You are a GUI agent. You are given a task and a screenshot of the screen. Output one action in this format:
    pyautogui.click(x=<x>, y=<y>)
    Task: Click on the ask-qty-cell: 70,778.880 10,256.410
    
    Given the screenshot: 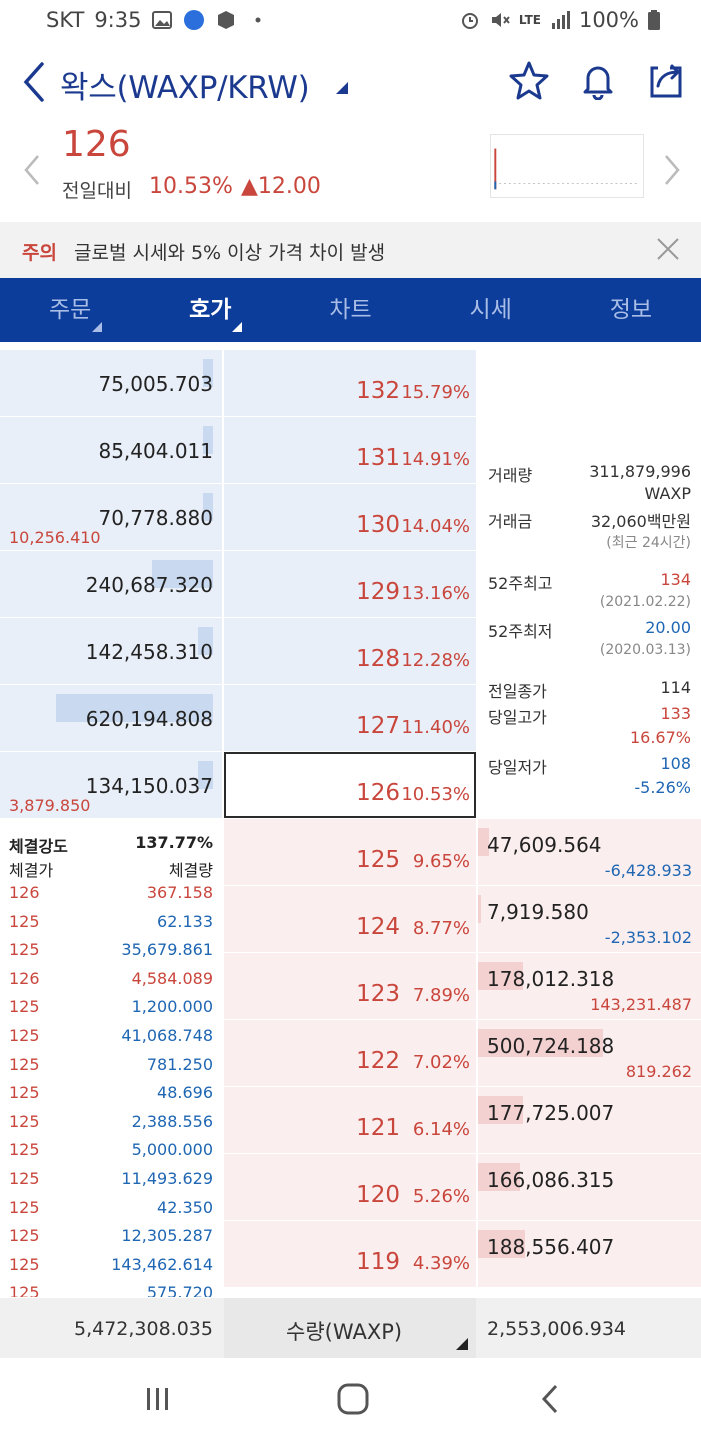 What is the action you would take?
    pyautogui.click(x=111, y=517)
    